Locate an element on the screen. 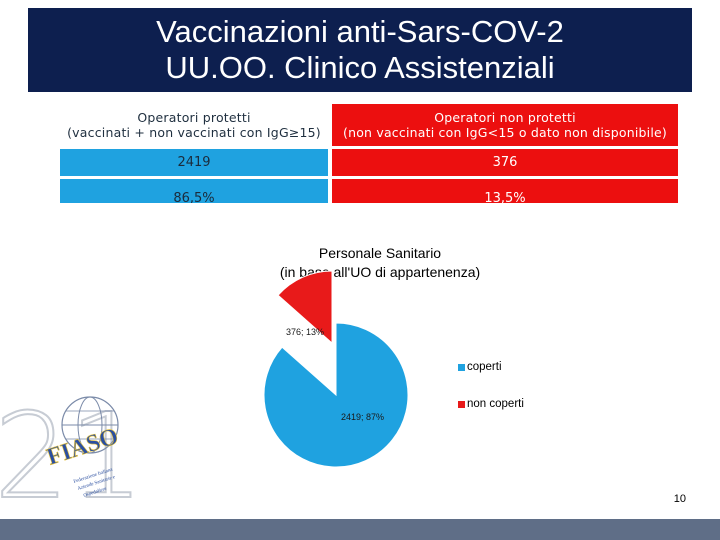 The image size is (720, 540). cell-protected-percent: 86,5% is located at coordinates (194, 191).